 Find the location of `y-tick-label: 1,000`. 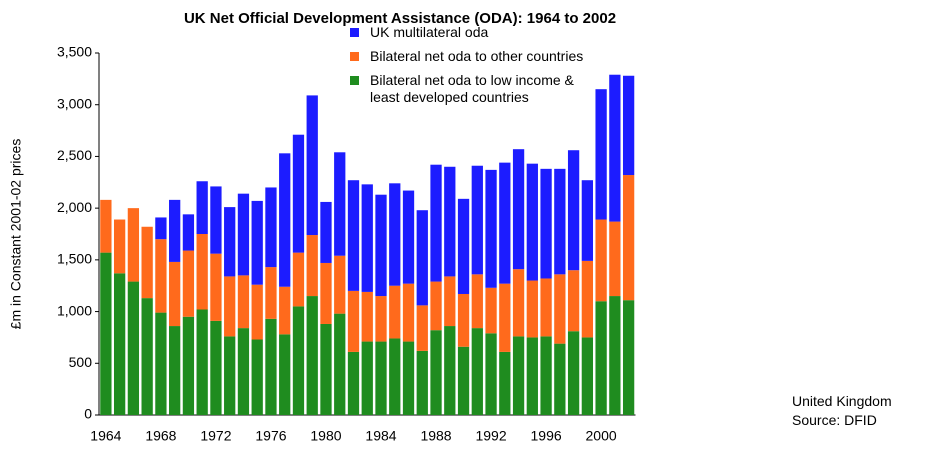

y-tick-label: 1,000 is located at coordinates (74, 310).